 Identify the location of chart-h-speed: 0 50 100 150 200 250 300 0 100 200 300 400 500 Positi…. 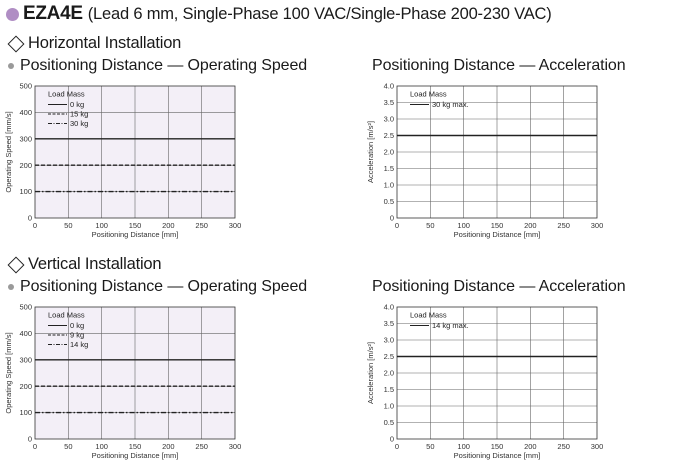
(123, 160).